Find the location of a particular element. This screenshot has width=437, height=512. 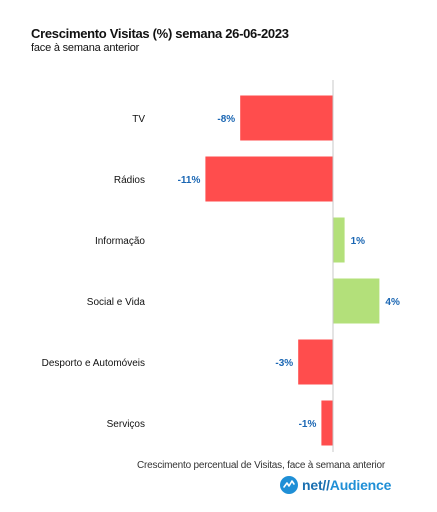

category-label: Rádios is located at coordinates (129, 180).